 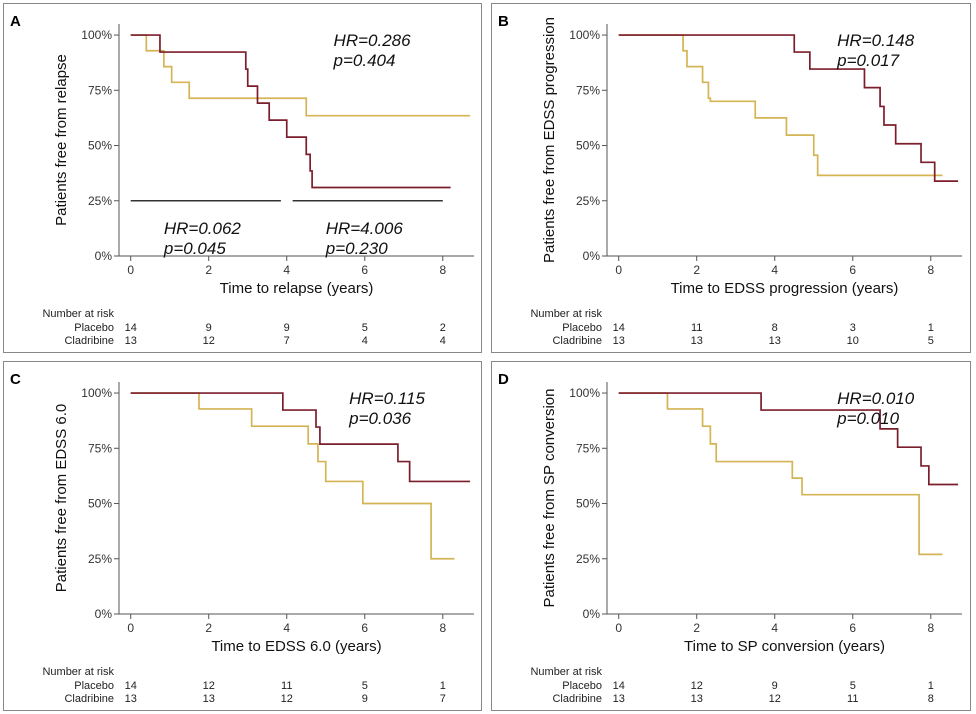 I want to click on panel-letter: A, so click(x=15, y=21).